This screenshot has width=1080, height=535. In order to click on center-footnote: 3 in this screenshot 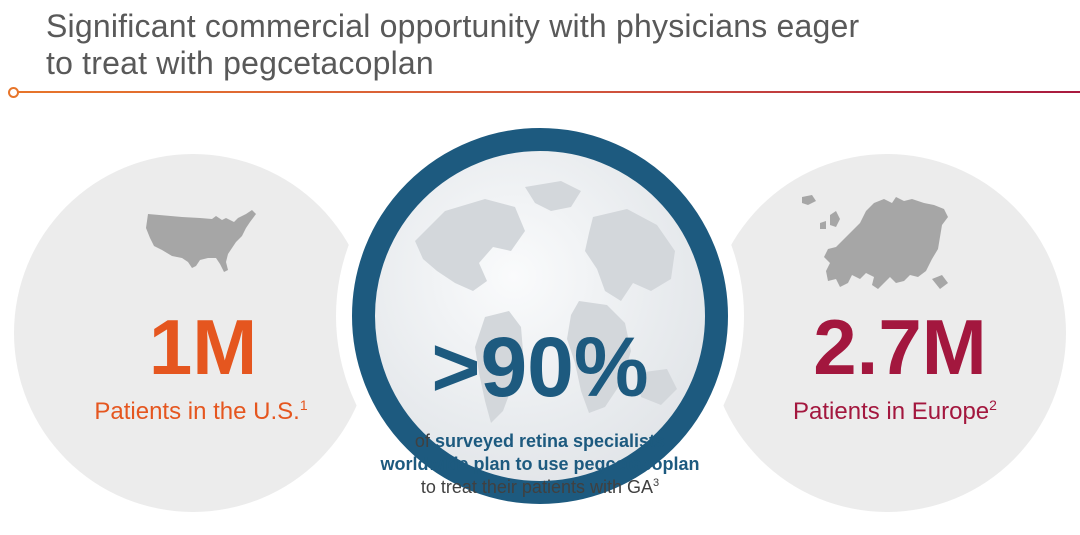, I will do `click(656, 483)`.